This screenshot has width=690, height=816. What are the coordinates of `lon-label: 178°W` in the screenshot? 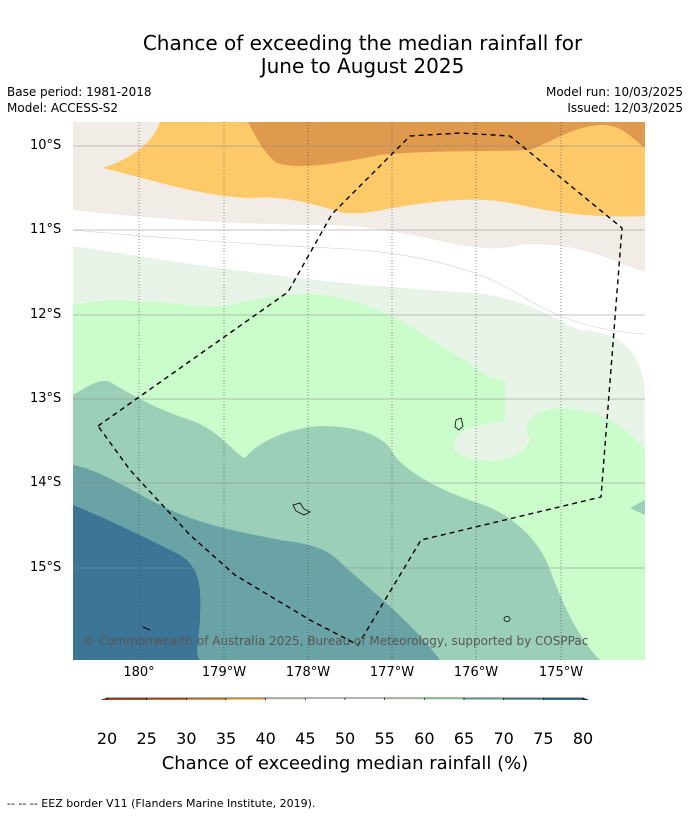 It's located at (308, 672).